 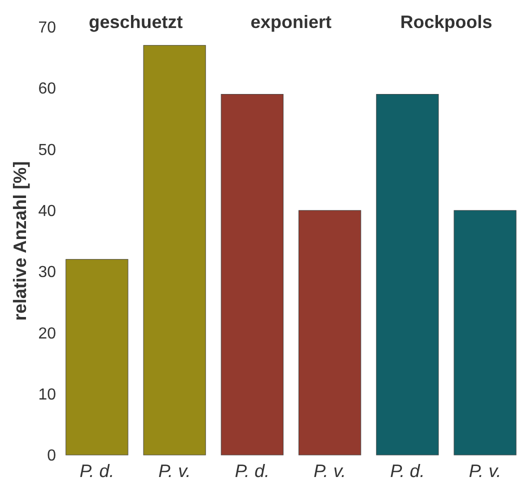 I want to click on y-tick-label: 30, so click(x=47, y=273).